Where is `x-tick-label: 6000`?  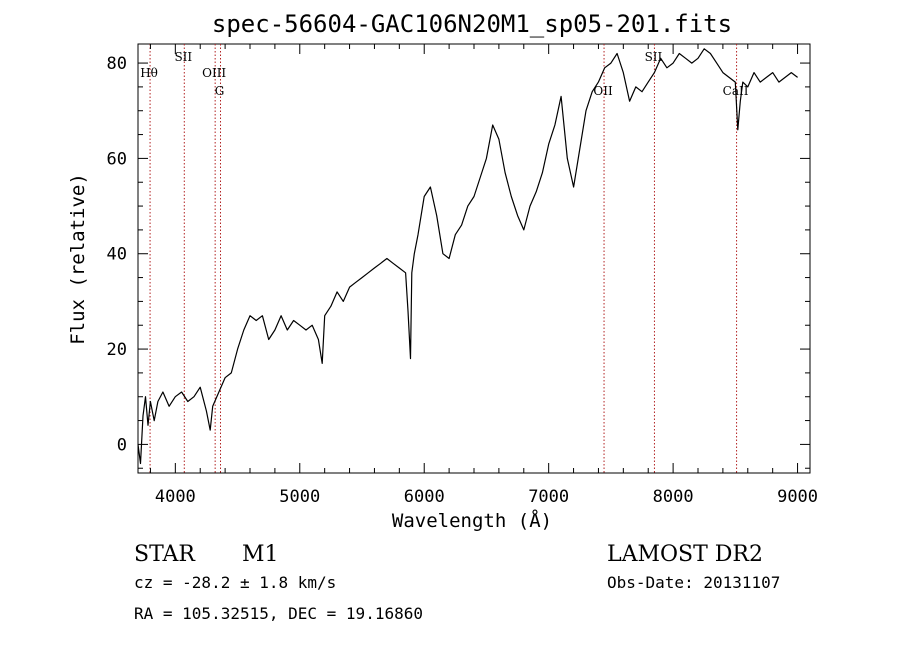
x-tick-label: 6000 is located at coordinates (424, 497).